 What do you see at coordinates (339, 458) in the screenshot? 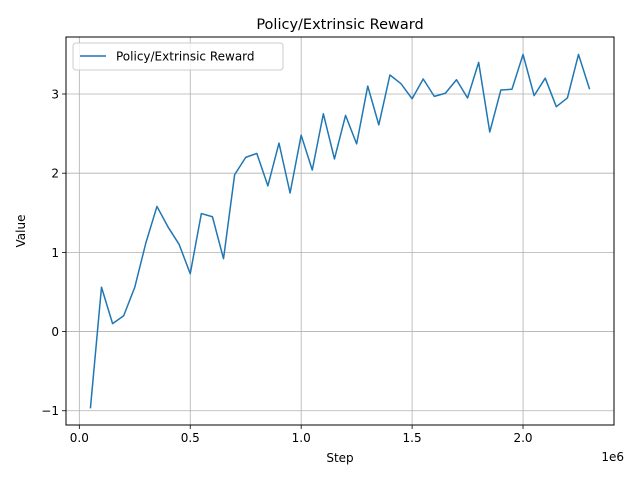
I see `x-axis-label: Step` at bounding box center [339, 458].